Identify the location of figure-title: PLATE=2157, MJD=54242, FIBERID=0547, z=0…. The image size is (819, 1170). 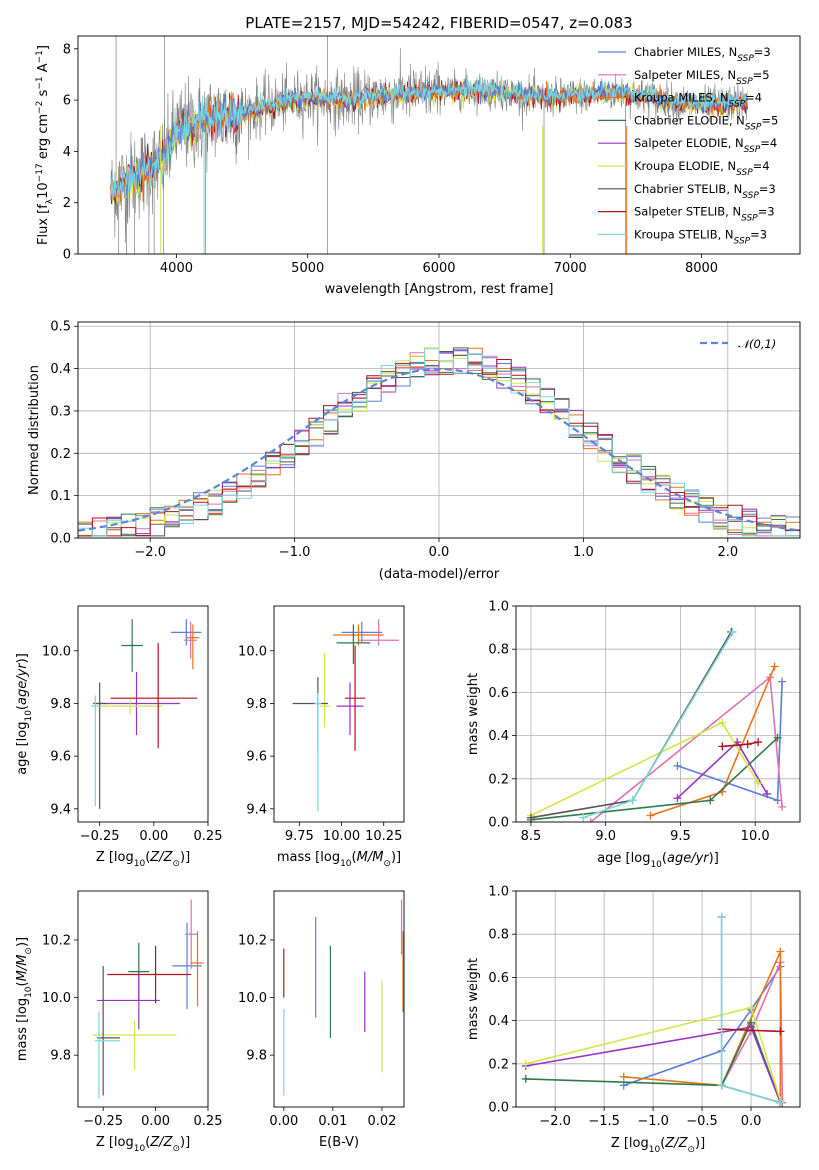
(438, 23).